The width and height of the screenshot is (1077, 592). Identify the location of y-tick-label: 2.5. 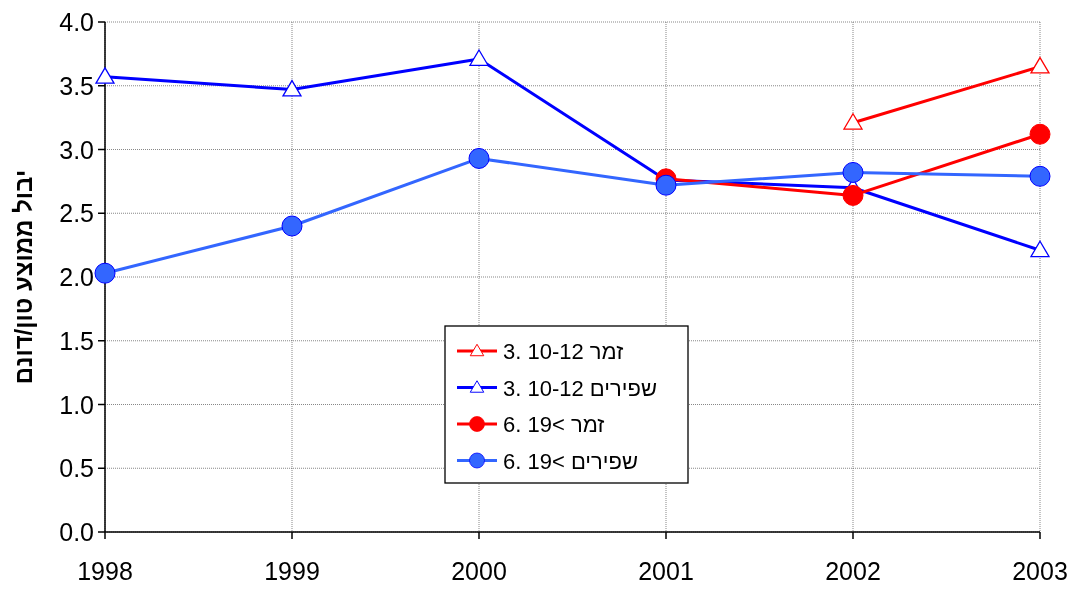
(76, 213).